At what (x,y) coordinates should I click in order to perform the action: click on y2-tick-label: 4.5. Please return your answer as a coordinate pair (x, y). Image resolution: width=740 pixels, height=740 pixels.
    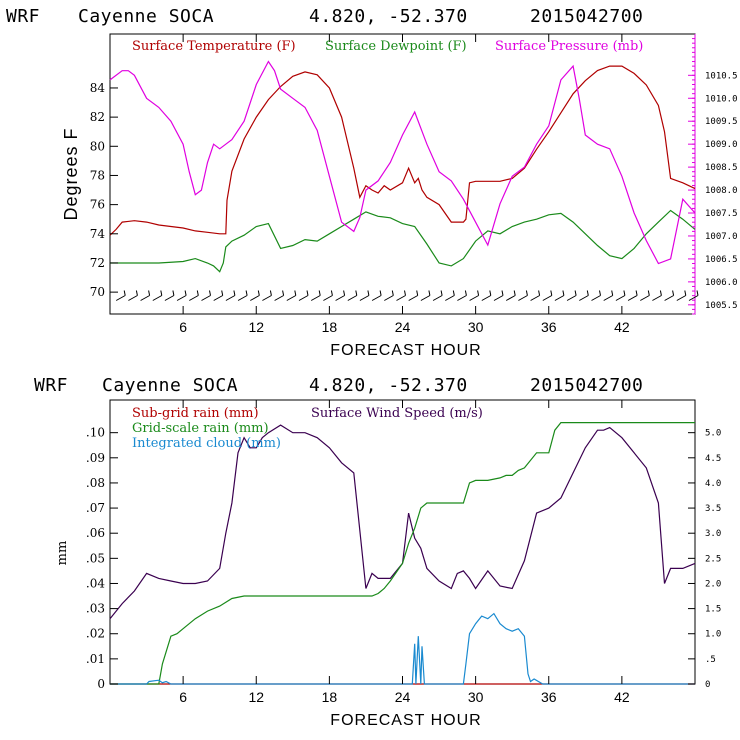
    Looking at the image, I should click on (713, 459).